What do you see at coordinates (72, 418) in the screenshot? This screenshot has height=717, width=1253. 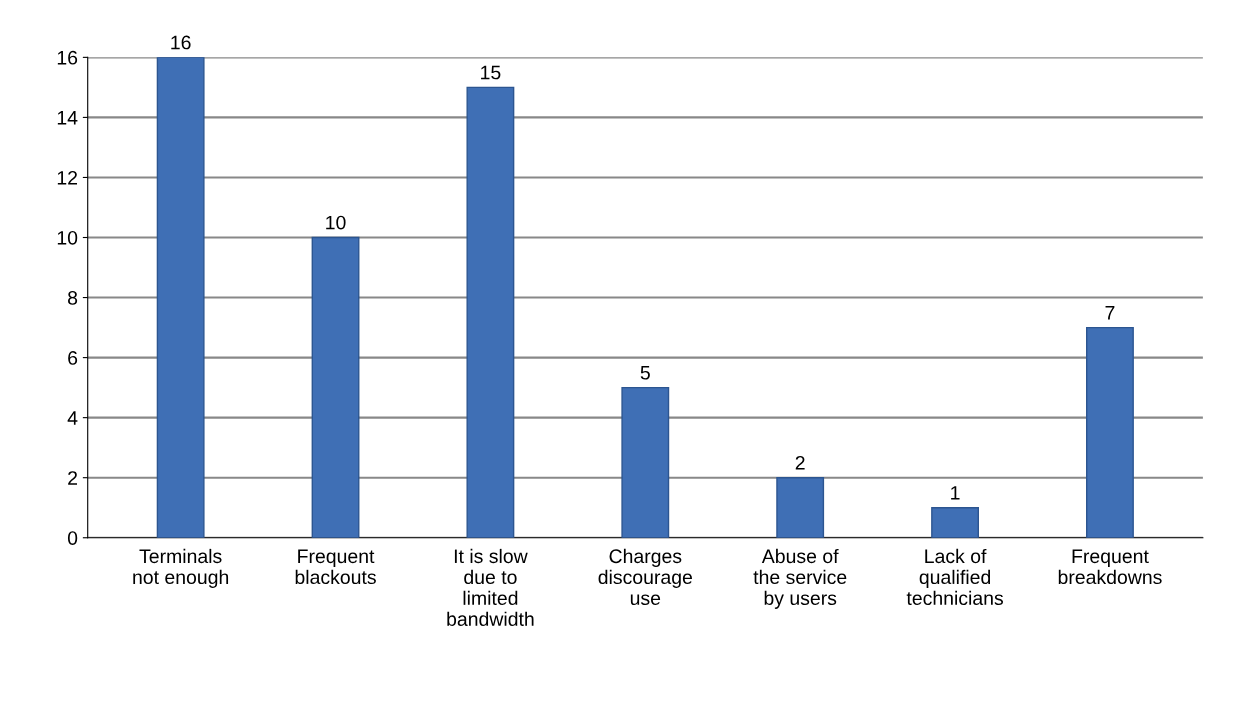 I see `y-tick-label: 4` at bounding box center [72, 418].